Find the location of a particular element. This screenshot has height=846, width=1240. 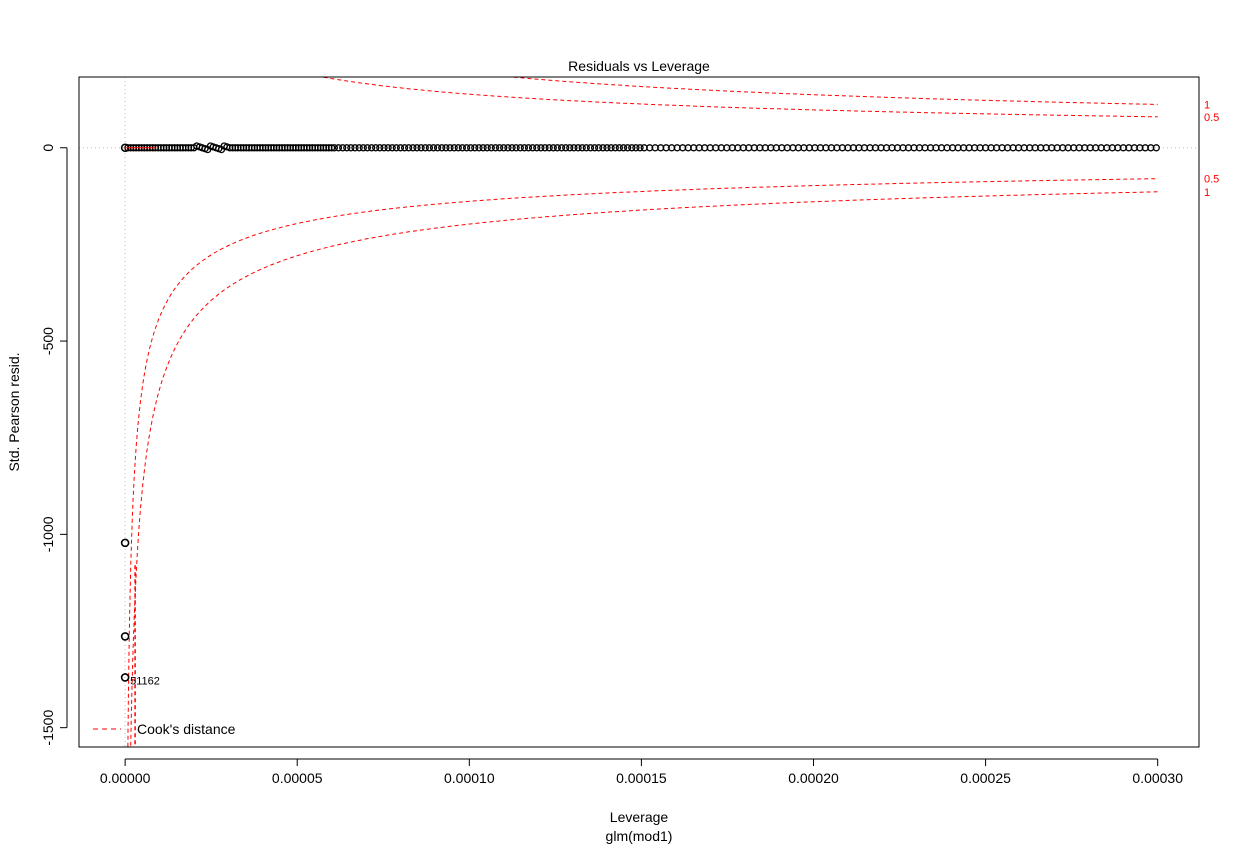

outlier-label: 51162 is located at coordinates (145, 681).